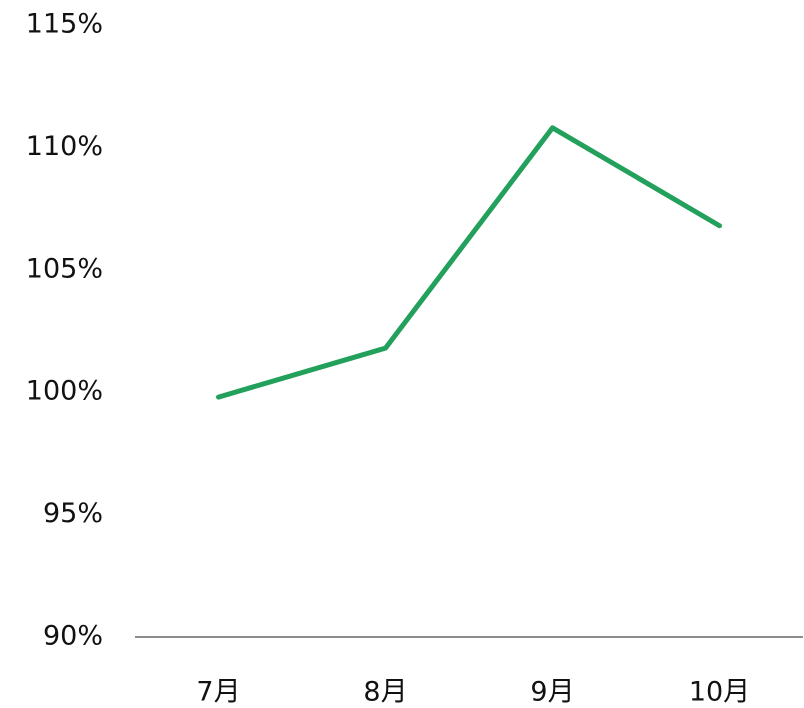  Describe the element at coordinates (719, 692) in the screenshot. I see `x-tick-label: 10月` at that location.